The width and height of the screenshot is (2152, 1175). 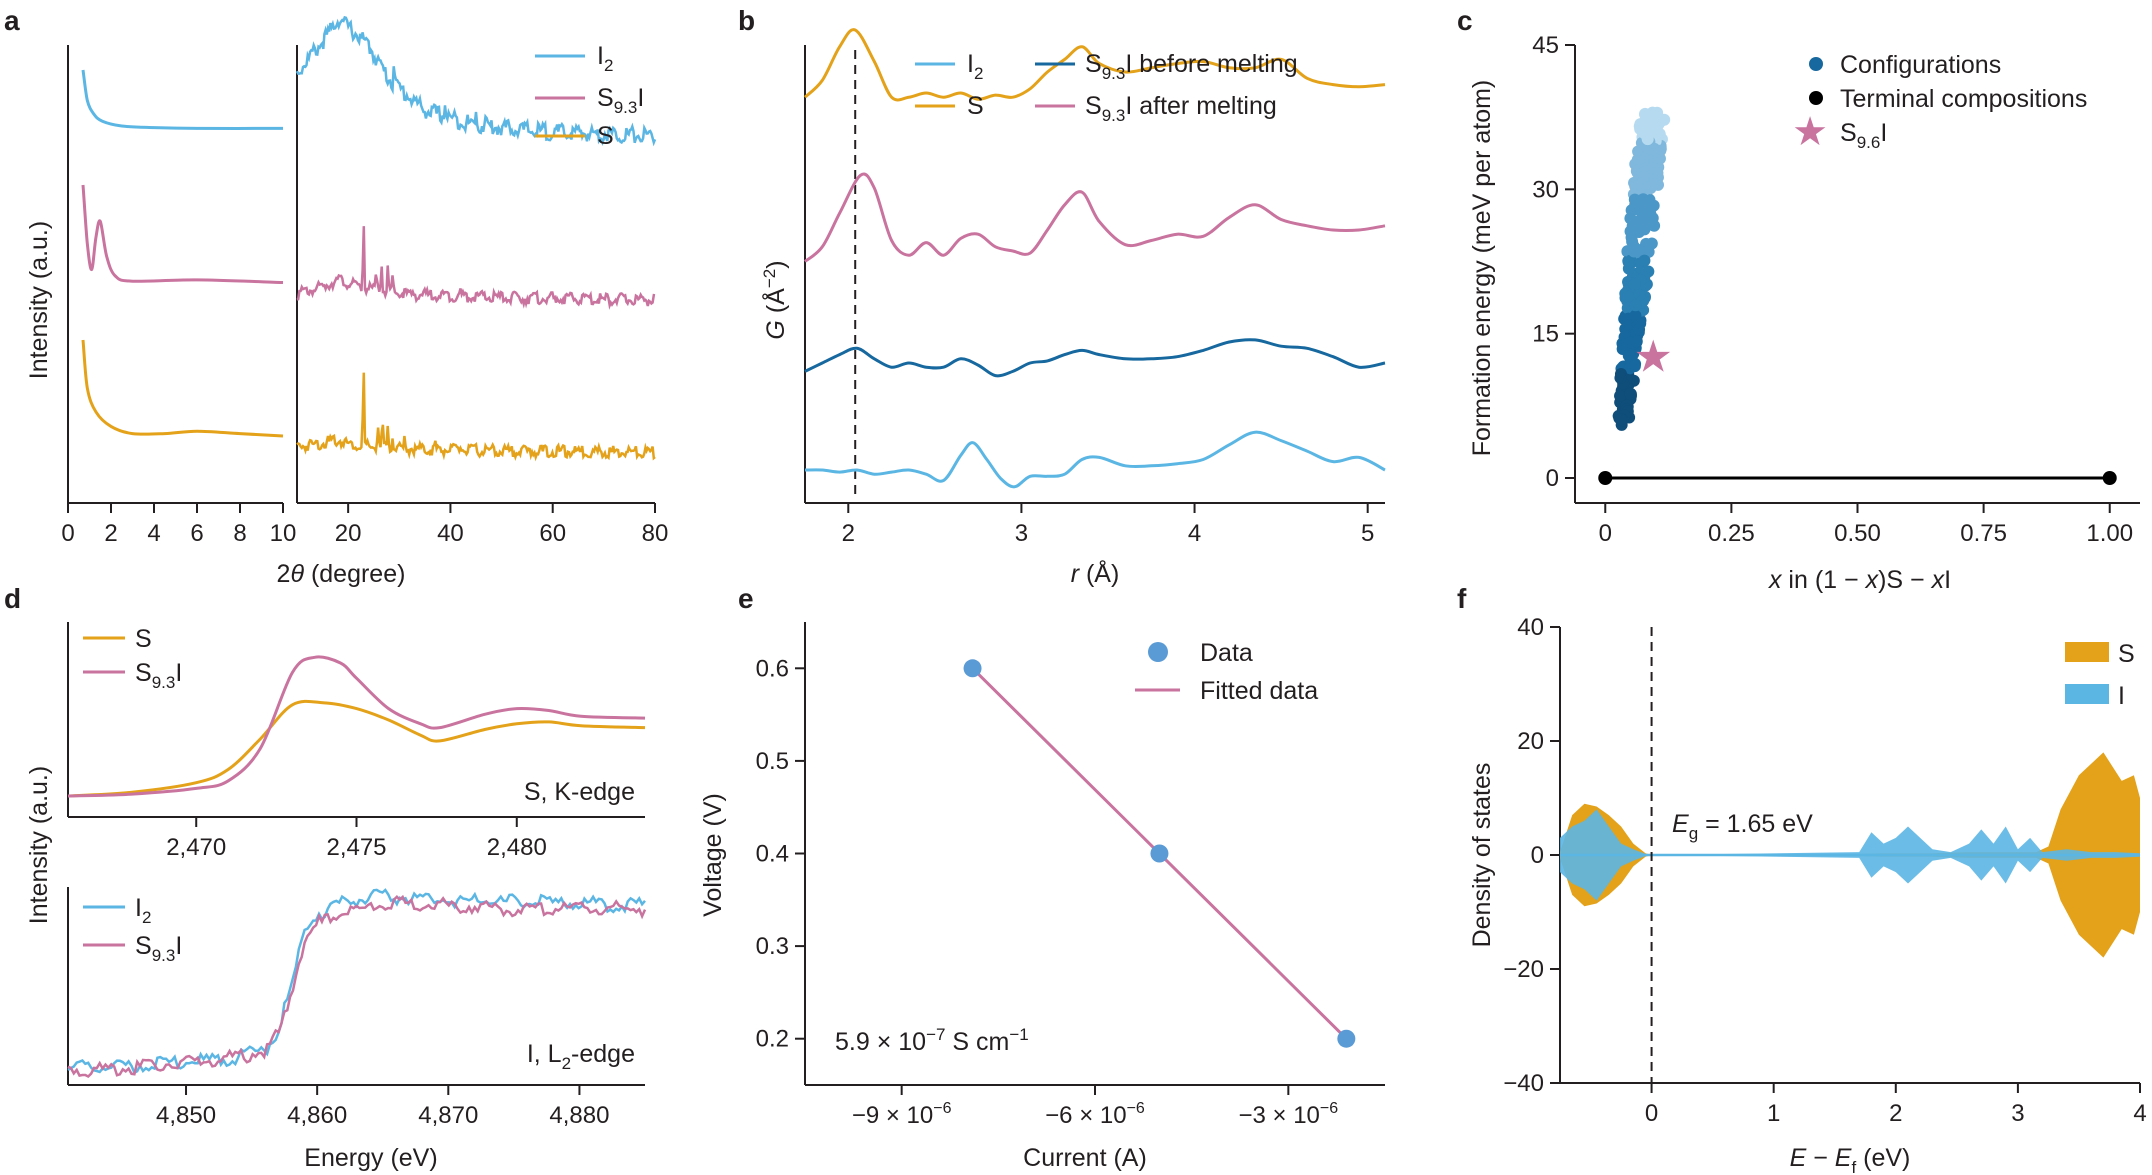 What do you see at coordinates (1773, 1113) in the screenshot?
I see `panel-f-xtick-1-label: 1` at bounding box center [1773, 1113].